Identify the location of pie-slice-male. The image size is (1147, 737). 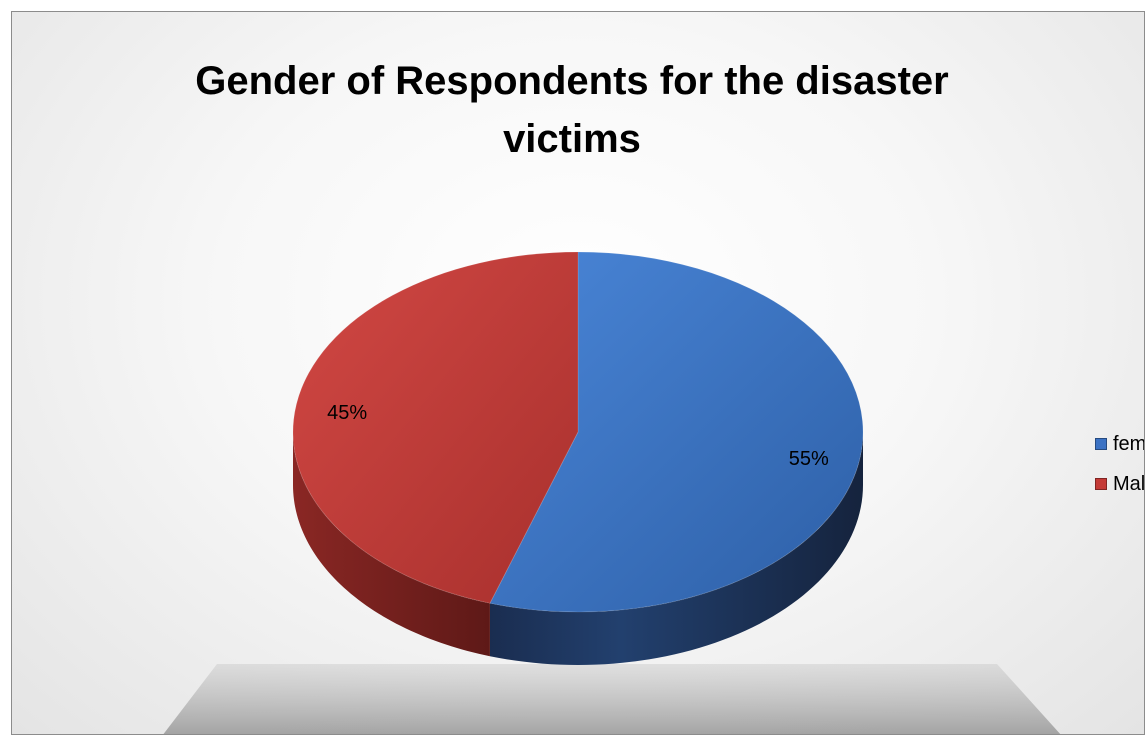
(435, 427).